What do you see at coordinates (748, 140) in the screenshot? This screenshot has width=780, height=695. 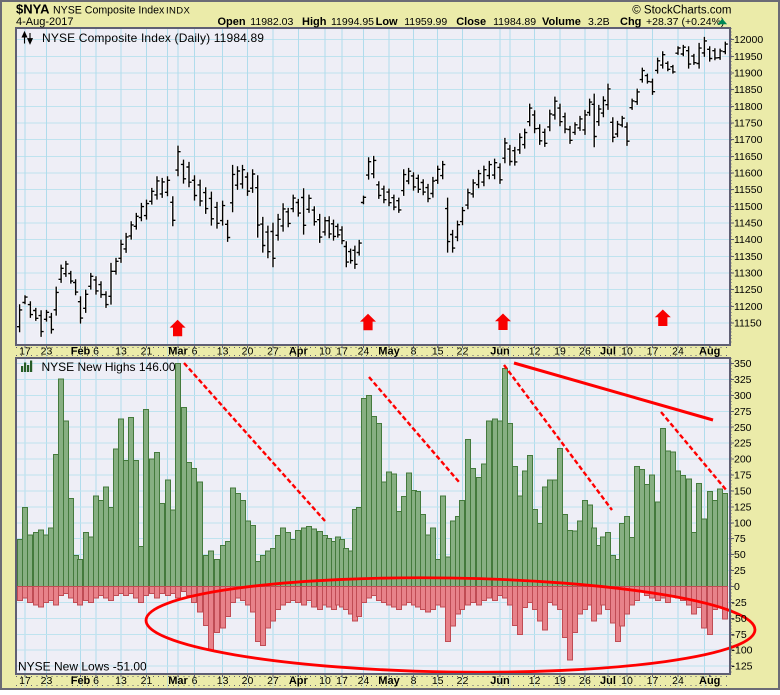 I see `svg-text: 11700` at bounding box center [748, 140].